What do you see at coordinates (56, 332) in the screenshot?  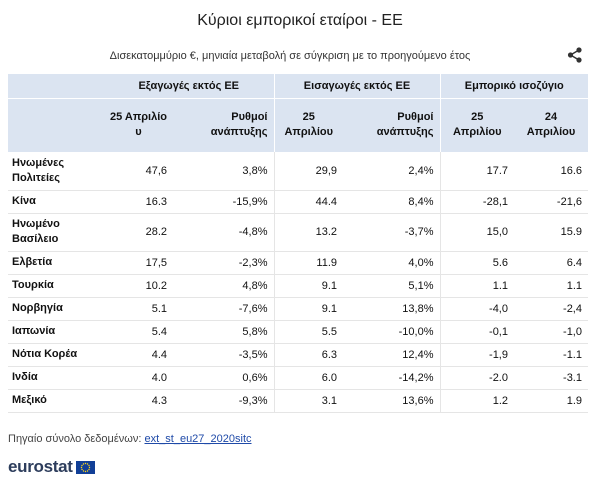 I see `country-name: Ιαπωνία` at bounding box center [56, 332].